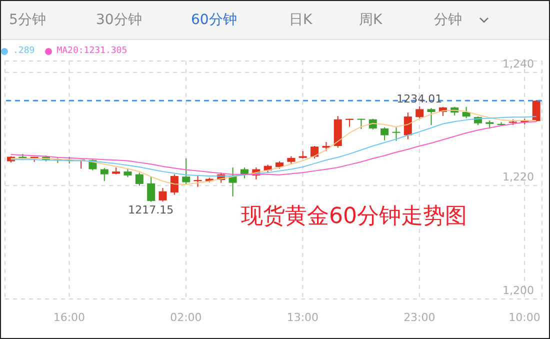 This screenshot has height=339, width=550. I want to click on text: 周K, so click(370, 20).